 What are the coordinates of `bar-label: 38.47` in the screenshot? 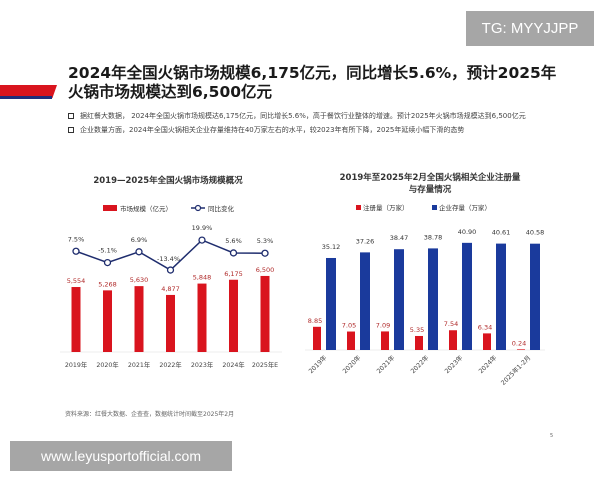 It's located at (399, 238).